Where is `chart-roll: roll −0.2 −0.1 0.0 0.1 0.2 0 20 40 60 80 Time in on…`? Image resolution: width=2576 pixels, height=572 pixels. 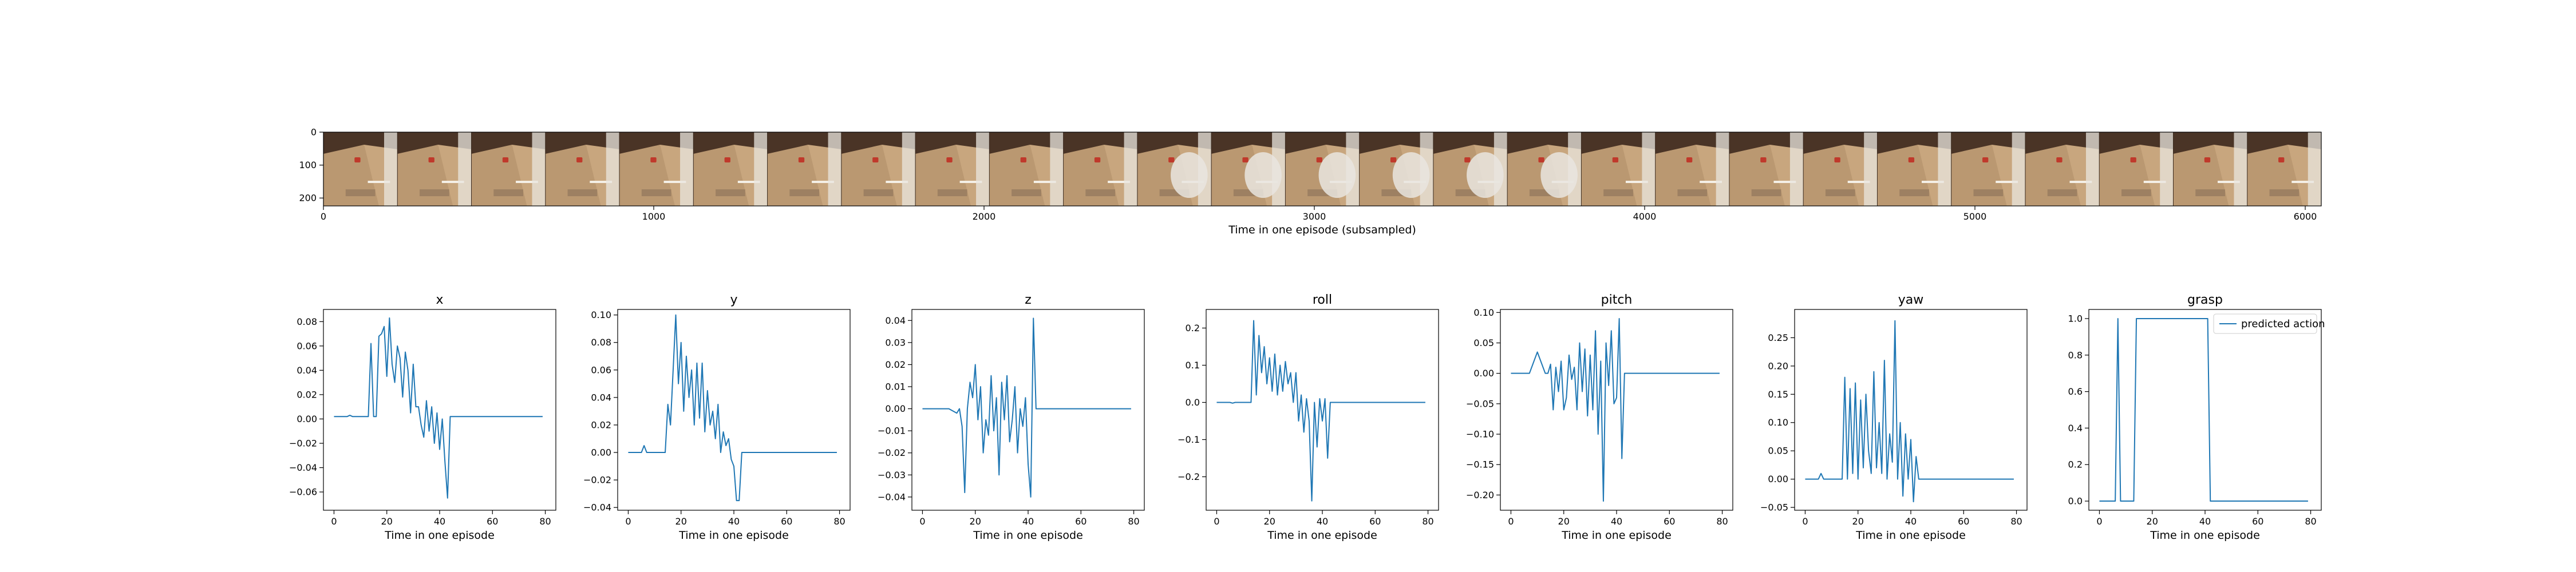 chart-roll: roll −0.2 −0.1 0.0 0.1 0.2 0 20 40 60 80 Time in on… is located at coordinates (1308, 417).